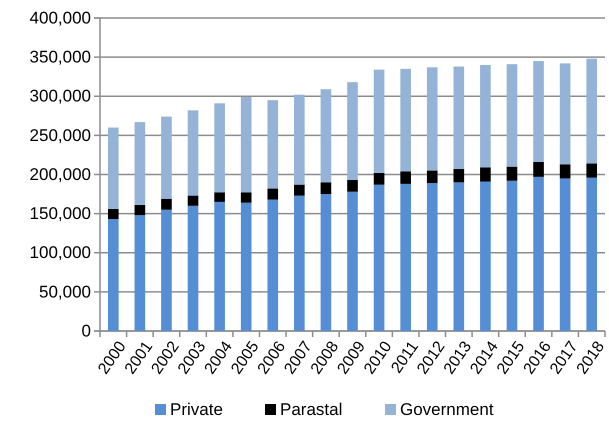  What do you see at coordinates (60, 57) in the screenshot?
I see `y-tick-label: 350,000` at bounding box center [60, 57].